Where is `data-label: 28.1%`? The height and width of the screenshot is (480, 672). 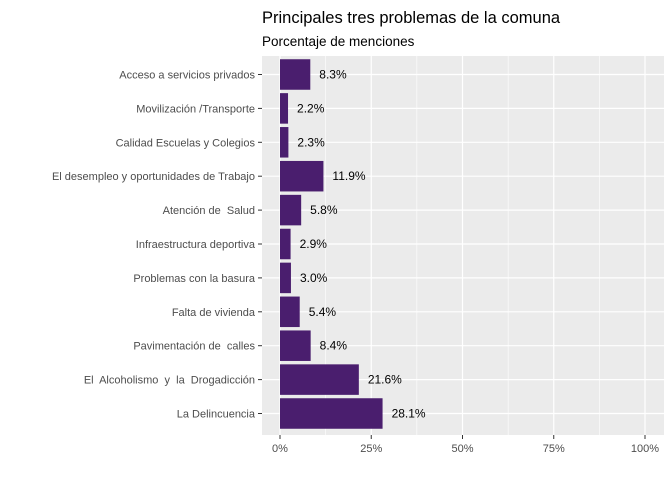 data-label: 28.1% is located at coordinates (409, 414).